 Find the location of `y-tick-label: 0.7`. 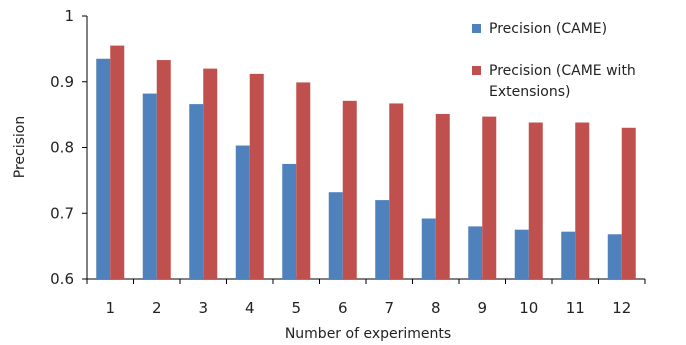

y-tick-label: 0.7 is located at coordinates (62, 213).